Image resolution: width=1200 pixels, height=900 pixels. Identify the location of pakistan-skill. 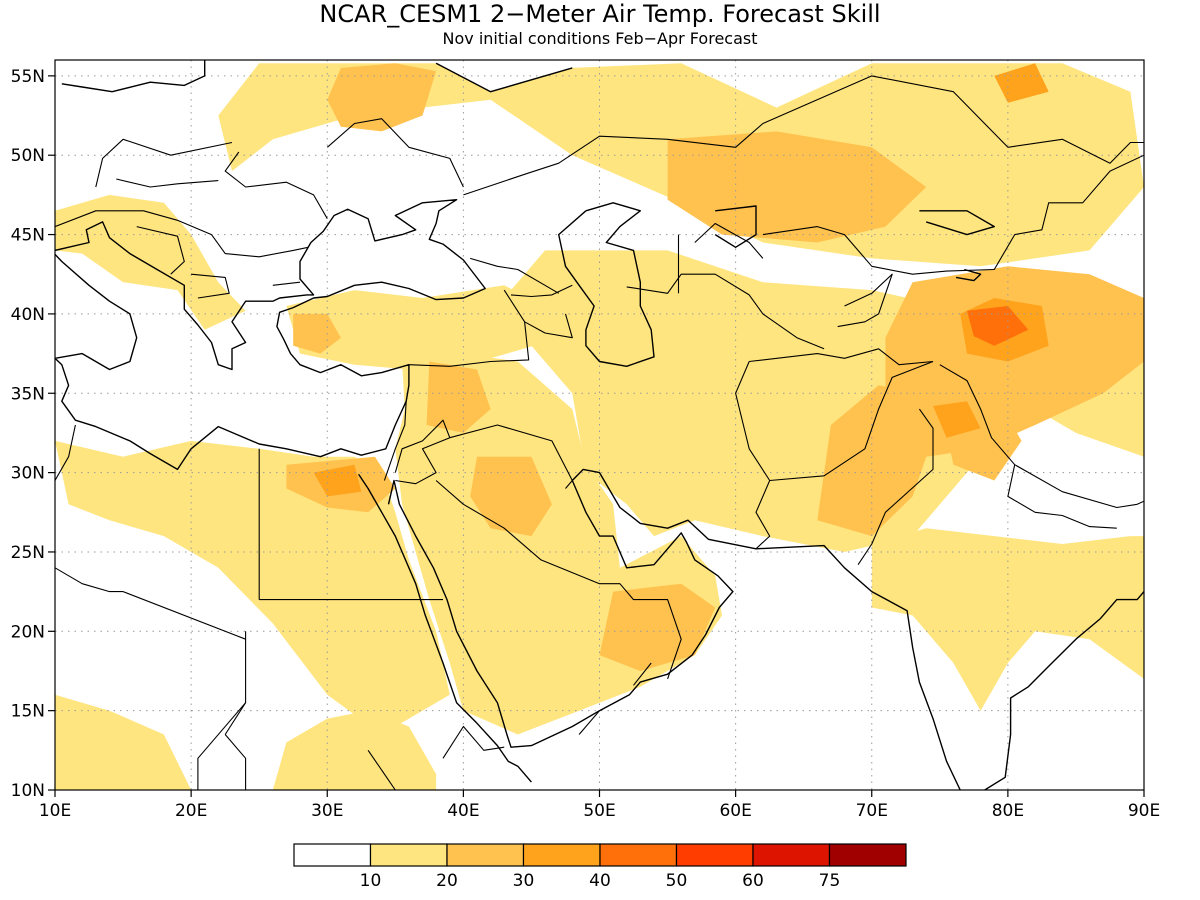
(872, 461).